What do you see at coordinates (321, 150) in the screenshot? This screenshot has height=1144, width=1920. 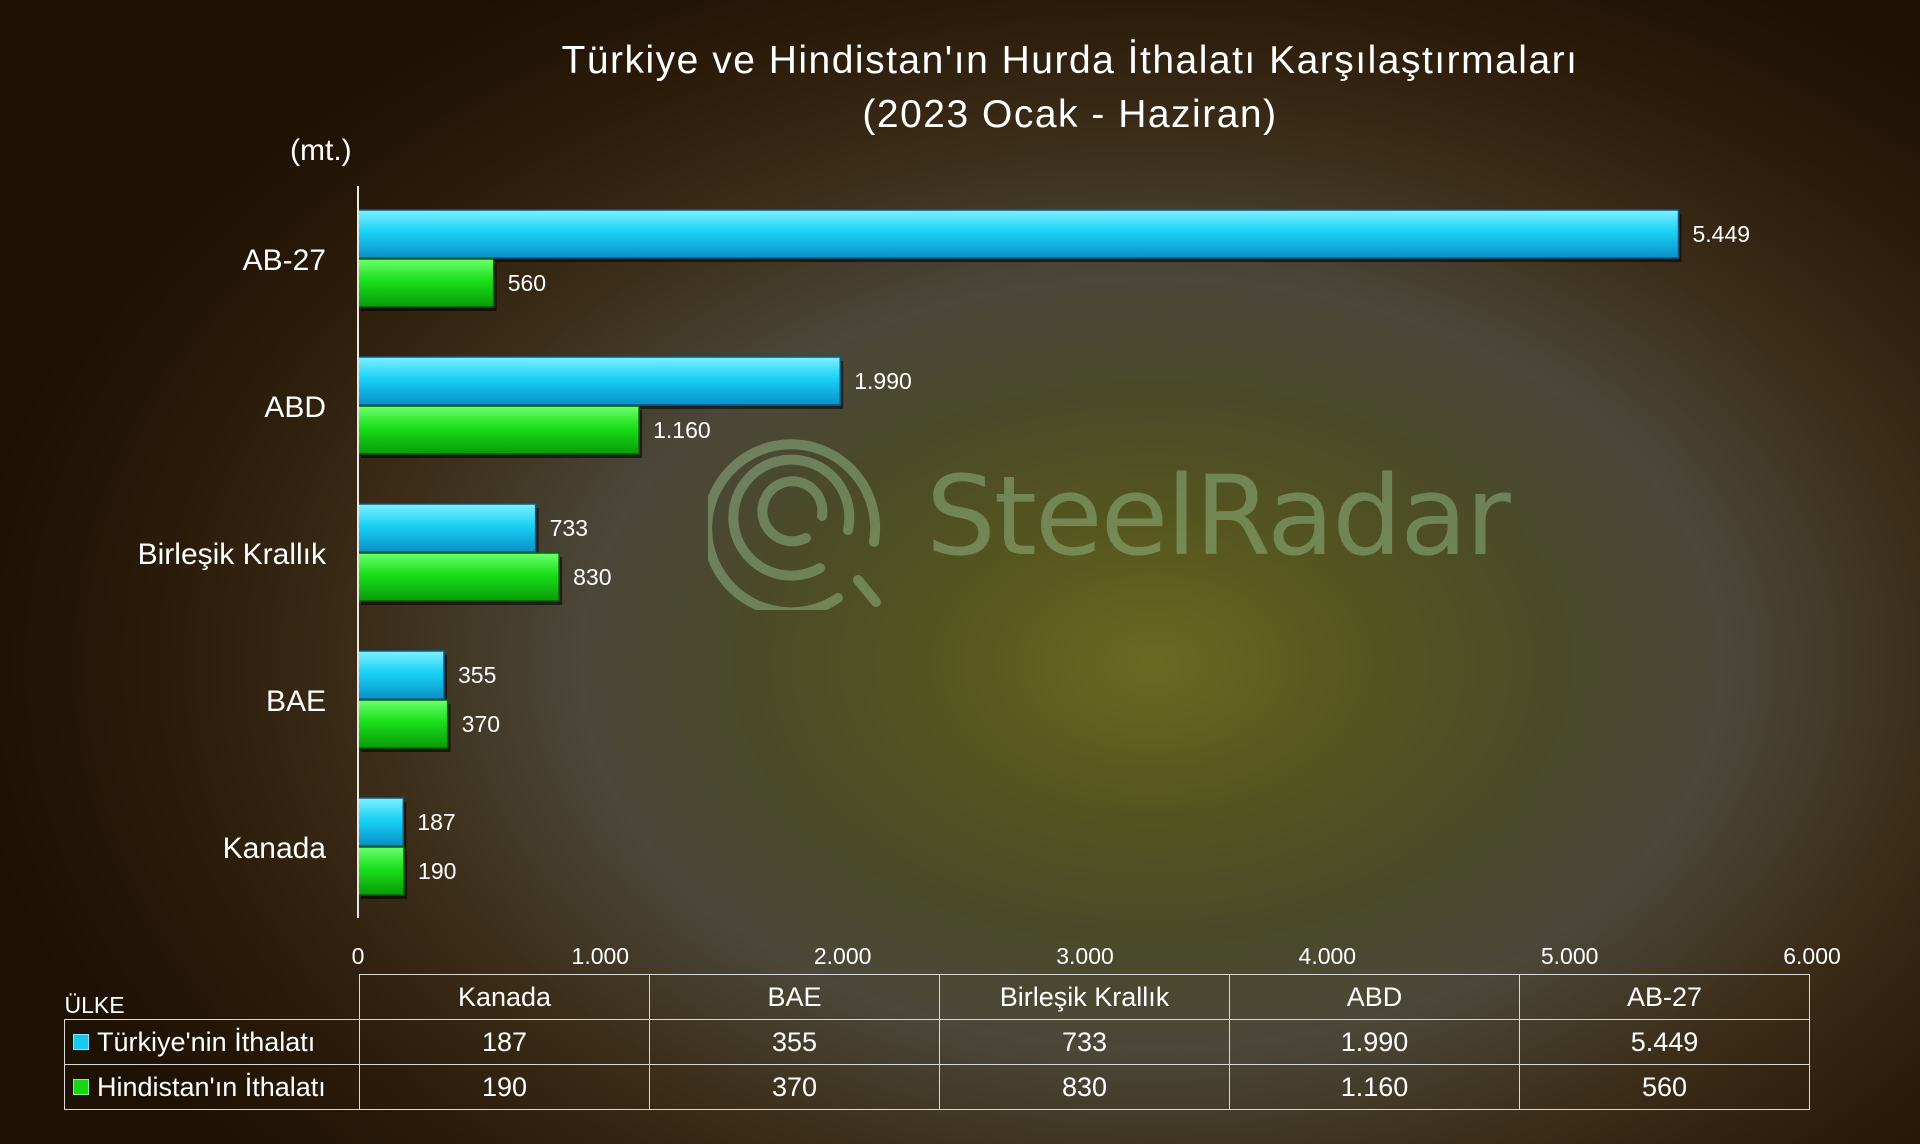 I see `unit-label: (mt.)` at bounding box center [321, 150].